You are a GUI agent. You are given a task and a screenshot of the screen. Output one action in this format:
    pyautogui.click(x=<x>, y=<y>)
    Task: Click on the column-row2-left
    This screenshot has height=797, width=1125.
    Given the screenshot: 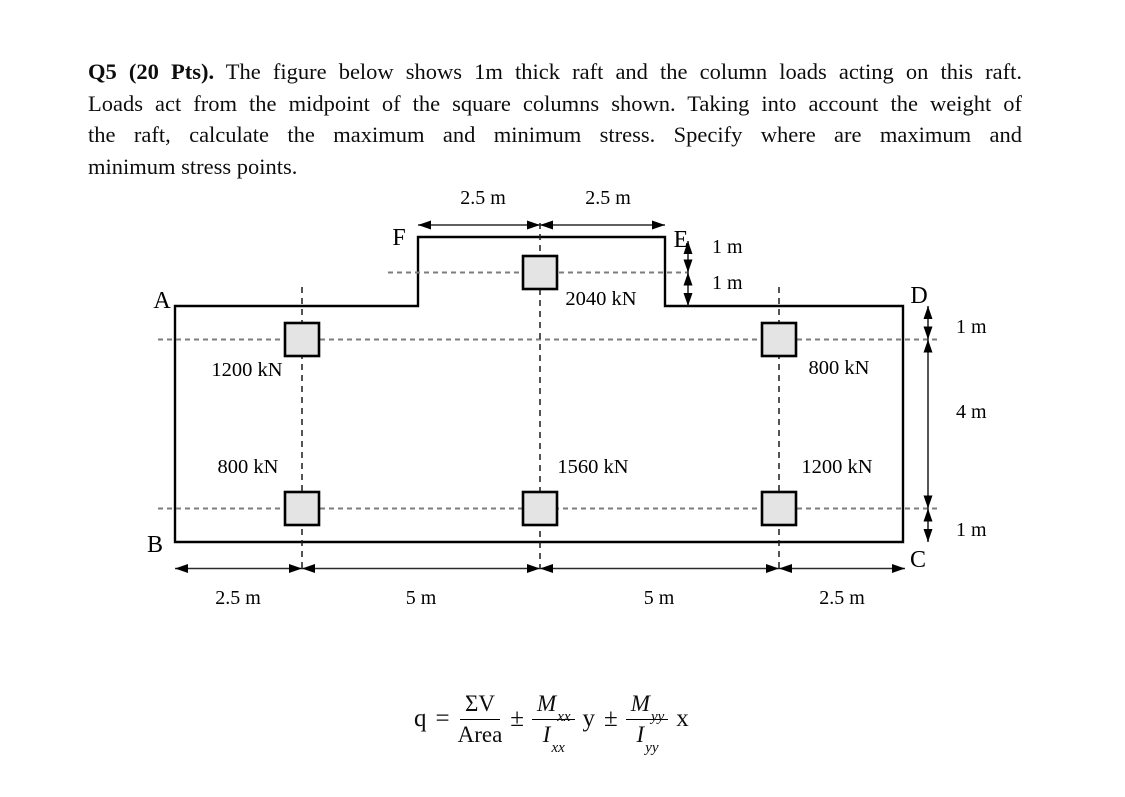 What is the action you would take?
    pyautogui.click(x=302, y=508)
    